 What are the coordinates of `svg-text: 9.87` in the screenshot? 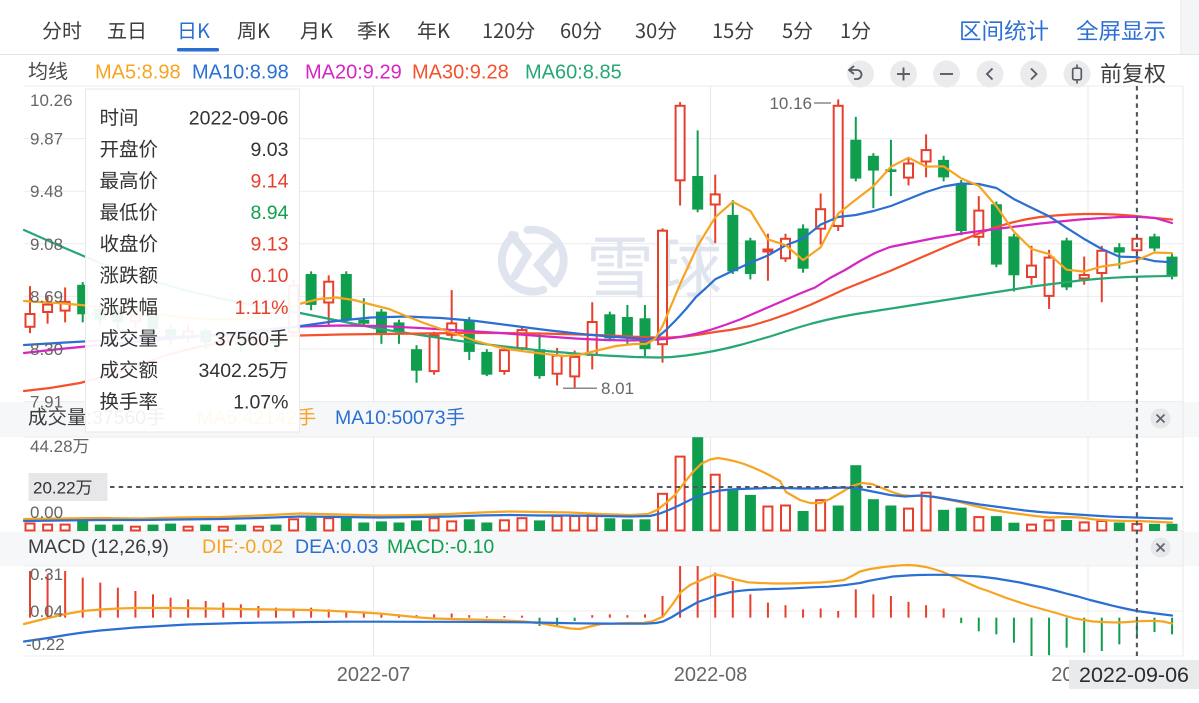 It's located at (46, 139).